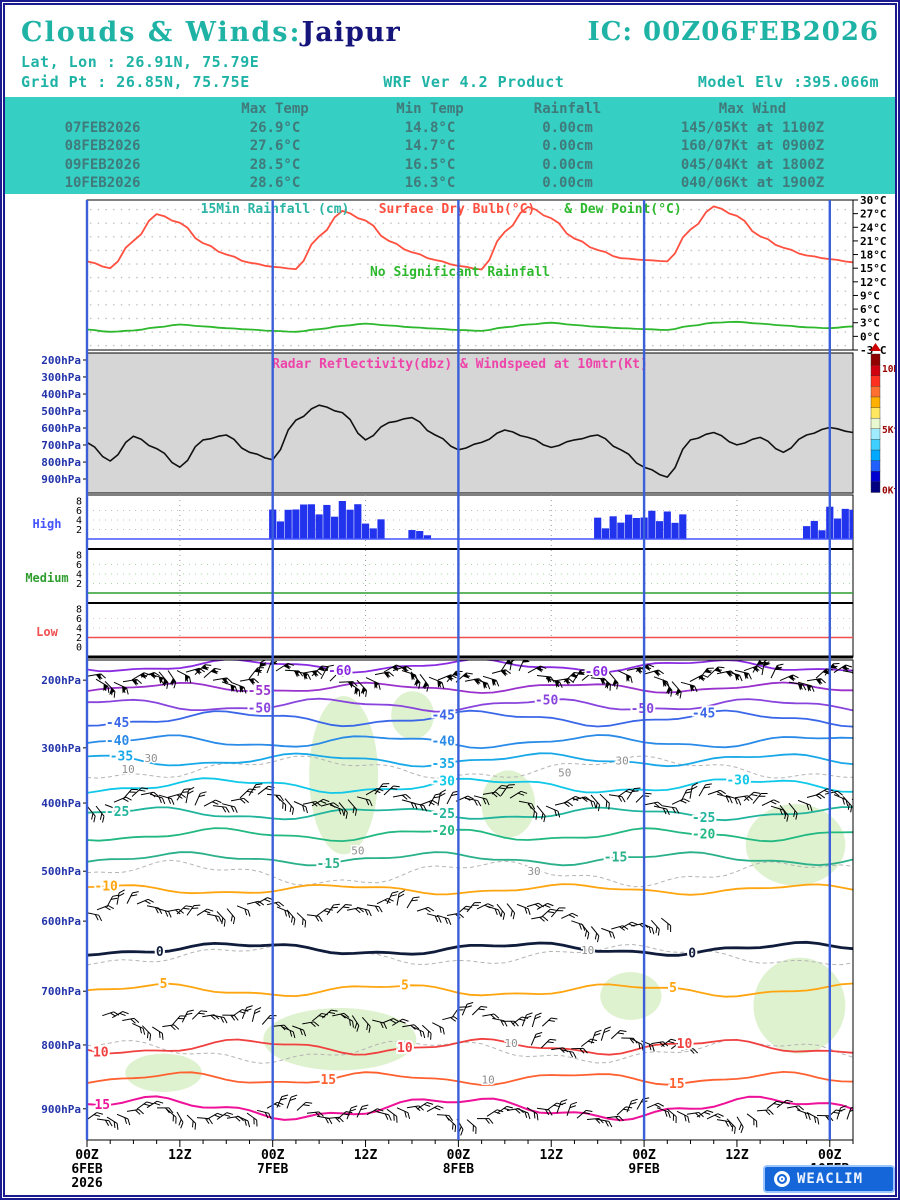 The height and width of the screenshot is (1200, 900). What do you see at coordinates (873, 201) in the screenshot?
I see `svg-text: 30°C` at bounding box center [873, 201].